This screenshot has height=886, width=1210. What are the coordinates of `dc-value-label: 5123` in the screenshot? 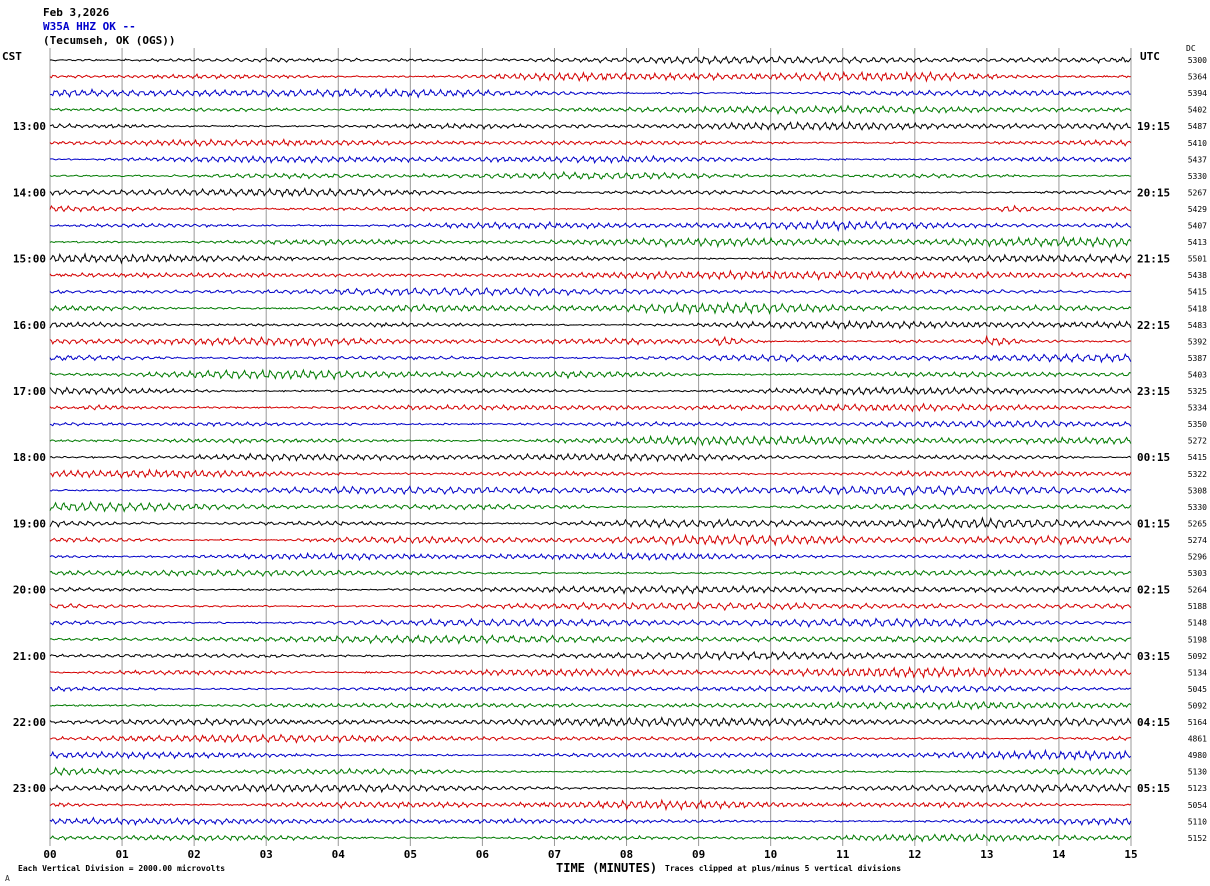 It's located at (1197, 788).